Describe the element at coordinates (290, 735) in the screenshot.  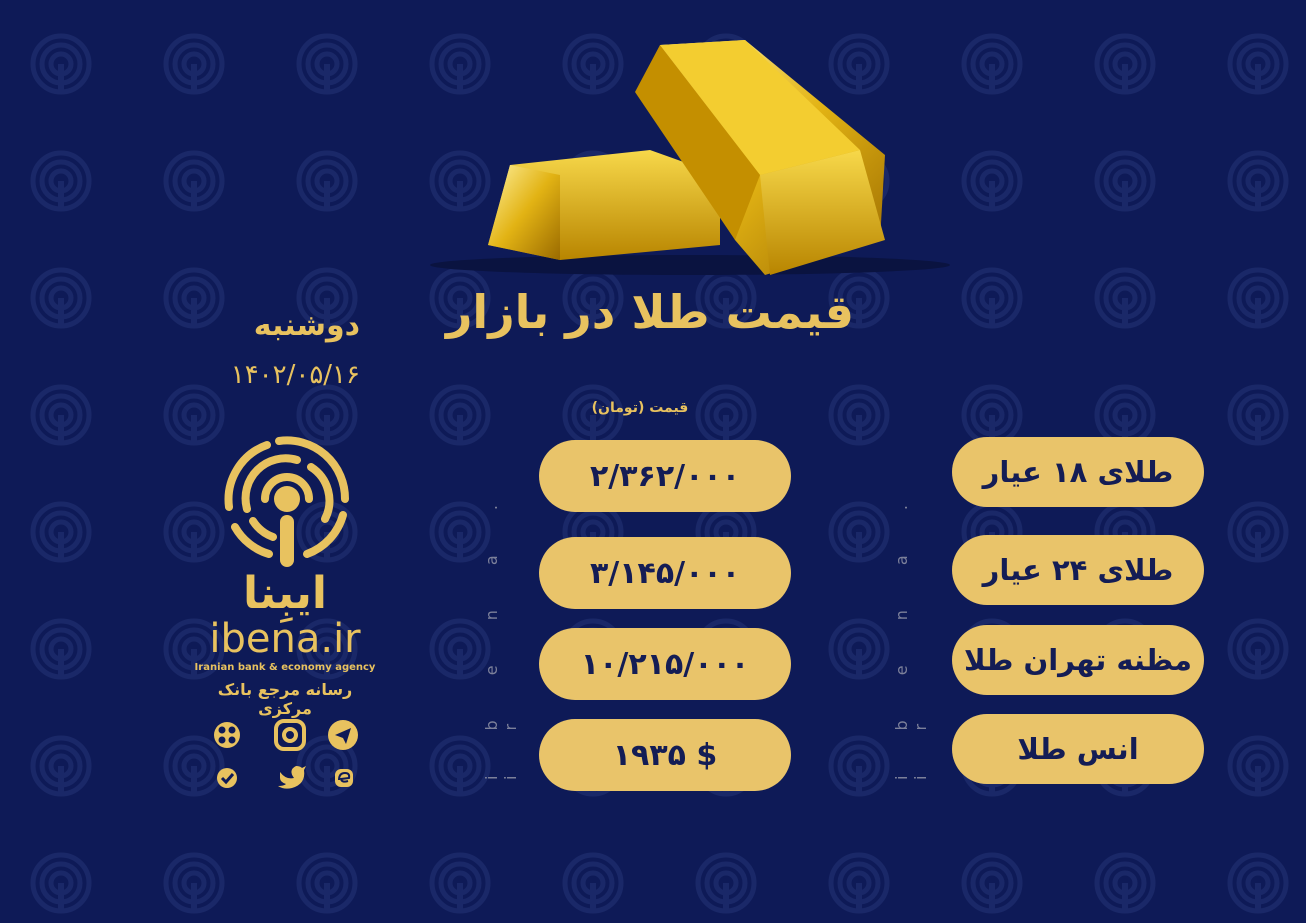
I see `instagram-icon` at that location.